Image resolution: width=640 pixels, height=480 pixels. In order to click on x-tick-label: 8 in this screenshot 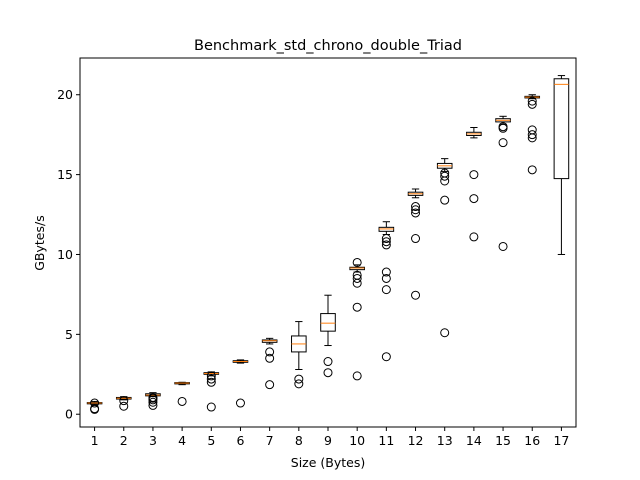, I will do `click(299, 440)`.